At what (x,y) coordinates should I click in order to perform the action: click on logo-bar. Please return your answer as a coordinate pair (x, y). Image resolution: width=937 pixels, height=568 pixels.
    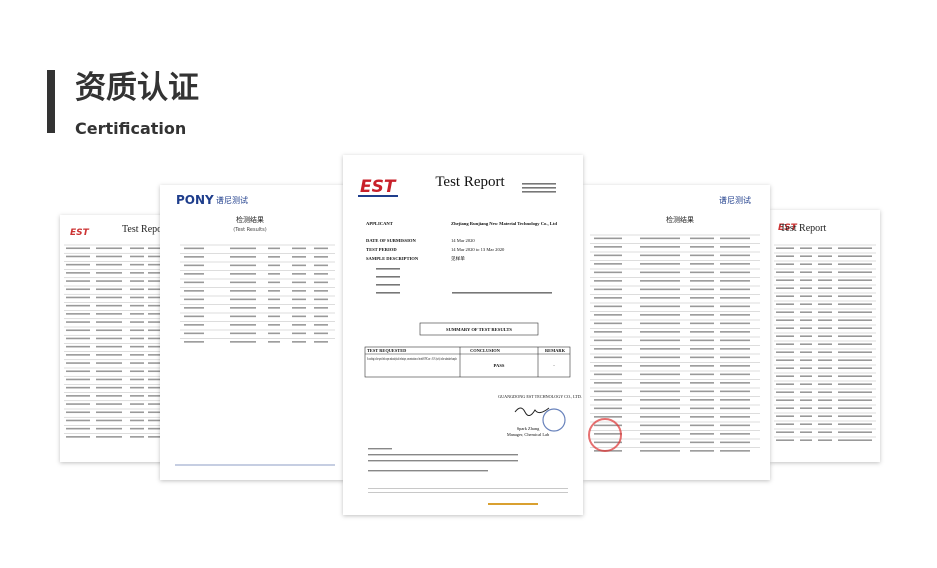
    Looking at the image, I should click on (378, 196).